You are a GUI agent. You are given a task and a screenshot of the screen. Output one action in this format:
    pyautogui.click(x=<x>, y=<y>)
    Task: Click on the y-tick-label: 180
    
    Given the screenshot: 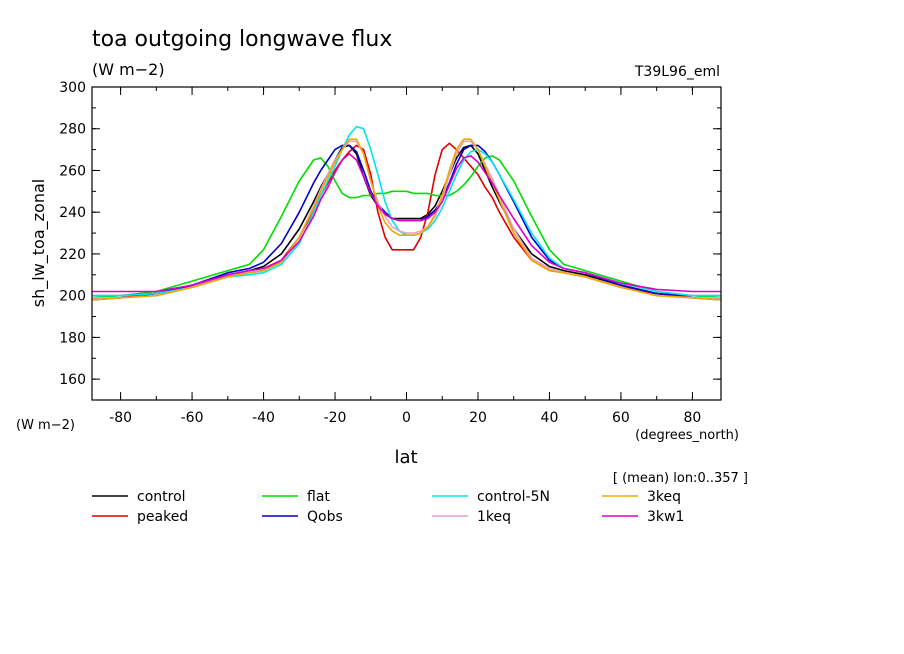 What is the action you would take?
    pyautogui.click(x=72, y=338)
    